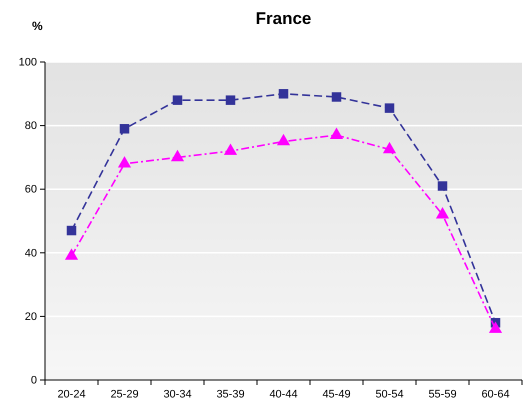  Describe the element at coordinates (30, 126) in the screenshot. I see `y-tick-label: 80` at that location.